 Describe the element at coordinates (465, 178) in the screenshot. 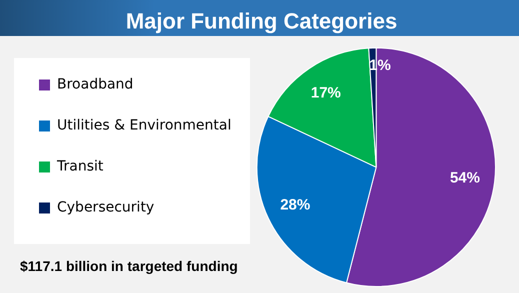

I see `data-label: 54%` at that location.